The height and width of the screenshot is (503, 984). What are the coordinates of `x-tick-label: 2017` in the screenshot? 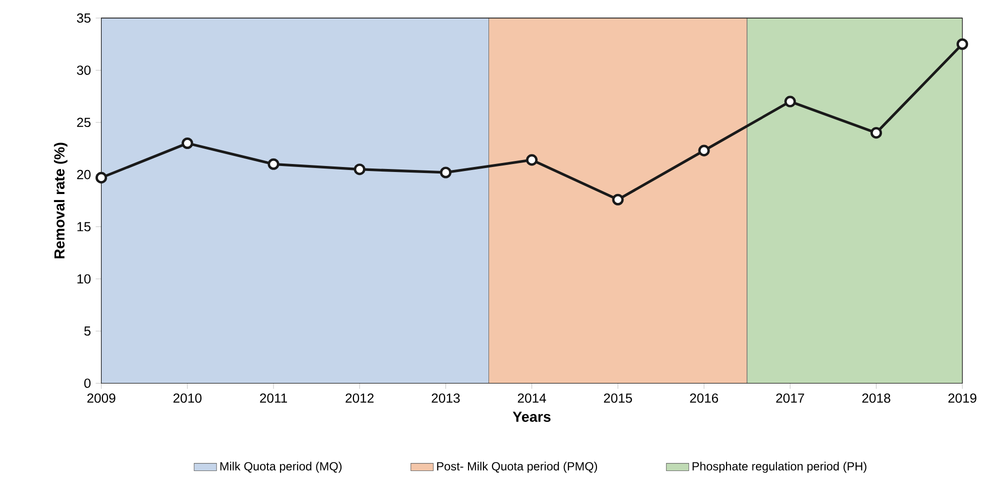 It's located at (790, 398).